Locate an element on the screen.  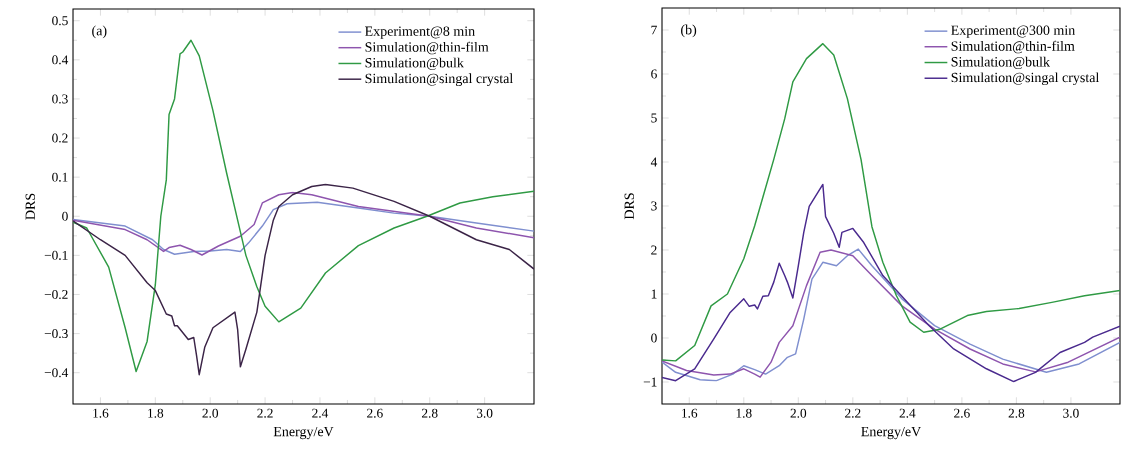
y-tick-label: −0.2 is located at coordinates (56, 294).